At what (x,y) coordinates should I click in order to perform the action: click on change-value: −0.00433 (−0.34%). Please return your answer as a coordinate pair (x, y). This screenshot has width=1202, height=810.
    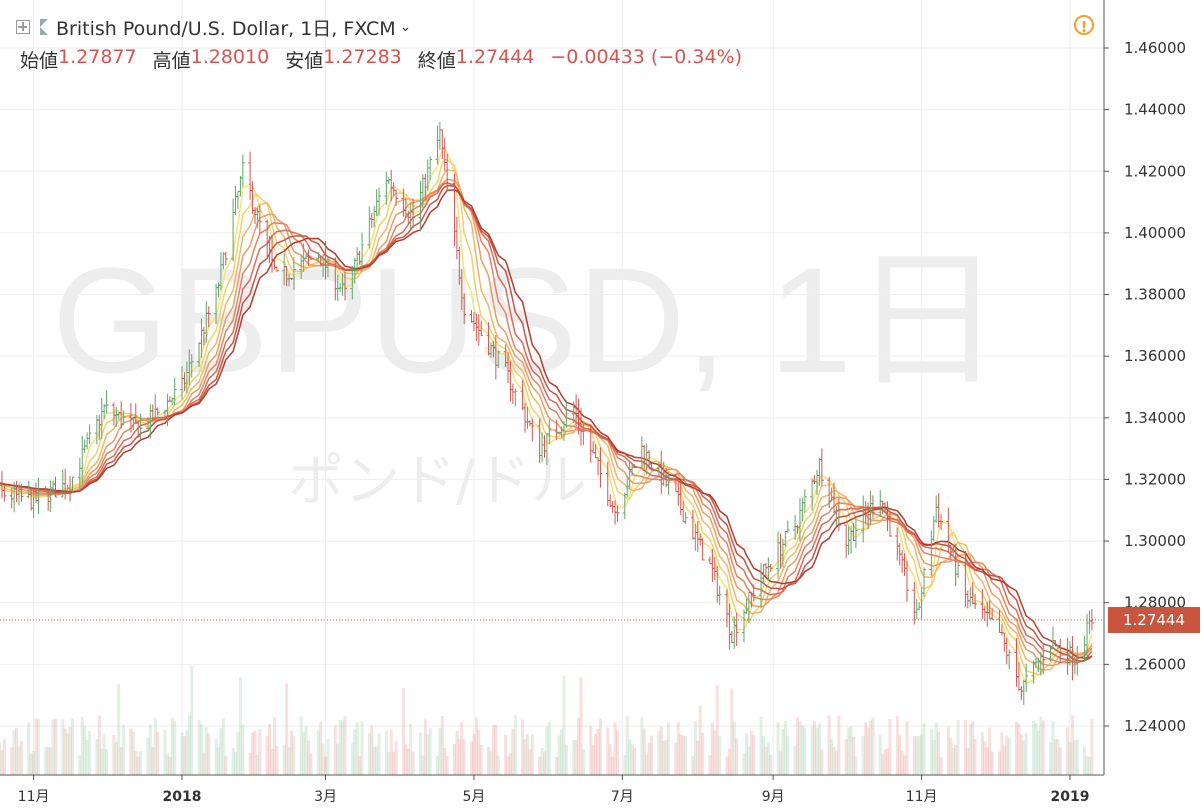
    Looking at the image, I should click on (646, 57).